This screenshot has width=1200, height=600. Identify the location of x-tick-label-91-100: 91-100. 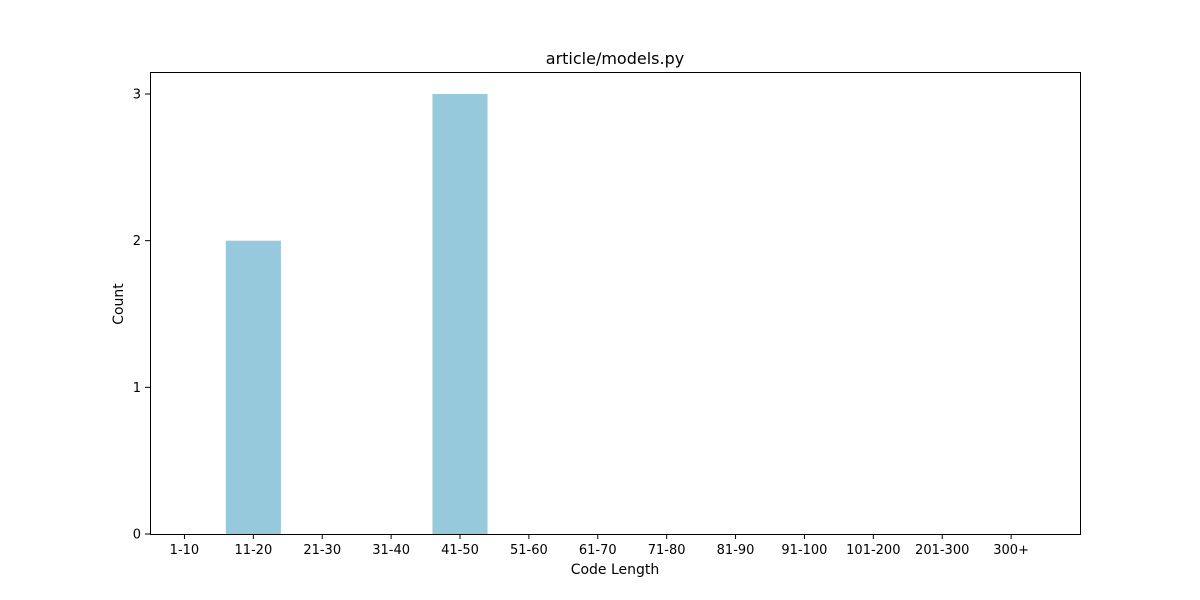
(804, 550).